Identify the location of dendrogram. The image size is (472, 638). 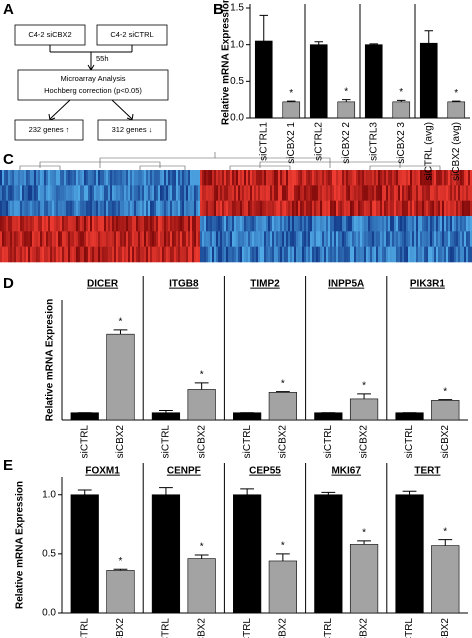
(230, 161).